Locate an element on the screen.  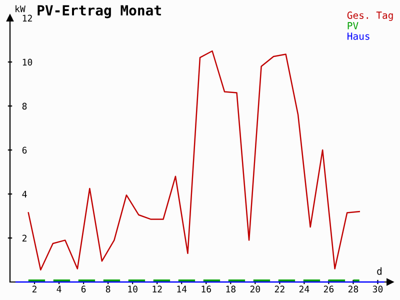
y-tick-label: 2 is located at coordinates (24, 238).